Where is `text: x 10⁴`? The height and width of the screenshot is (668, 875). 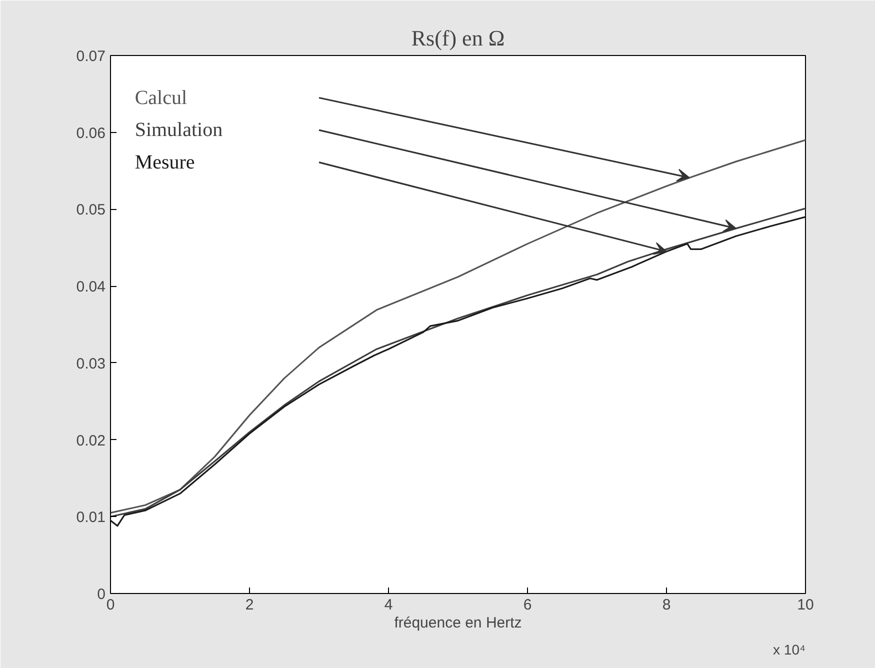
text: x 10⁴ is located at coordinates (789, 650).